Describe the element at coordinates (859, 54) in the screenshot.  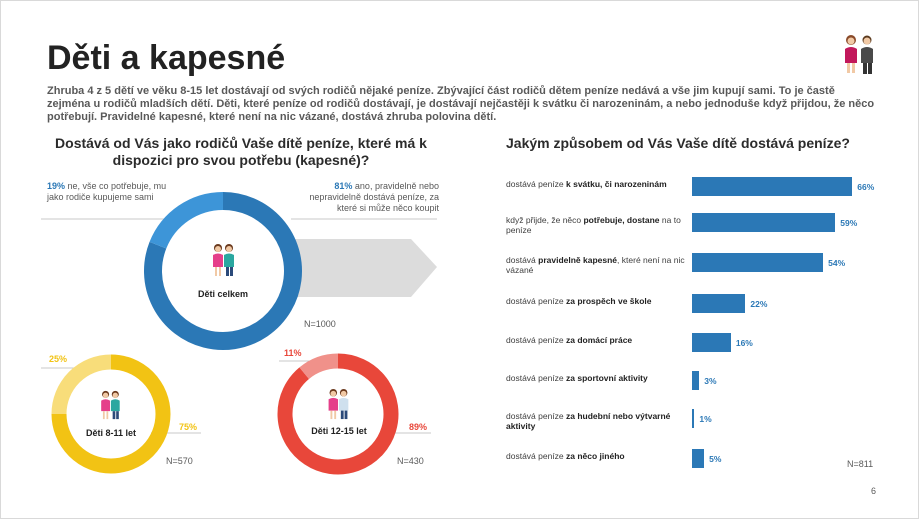
I see `couple-icon` at that location.